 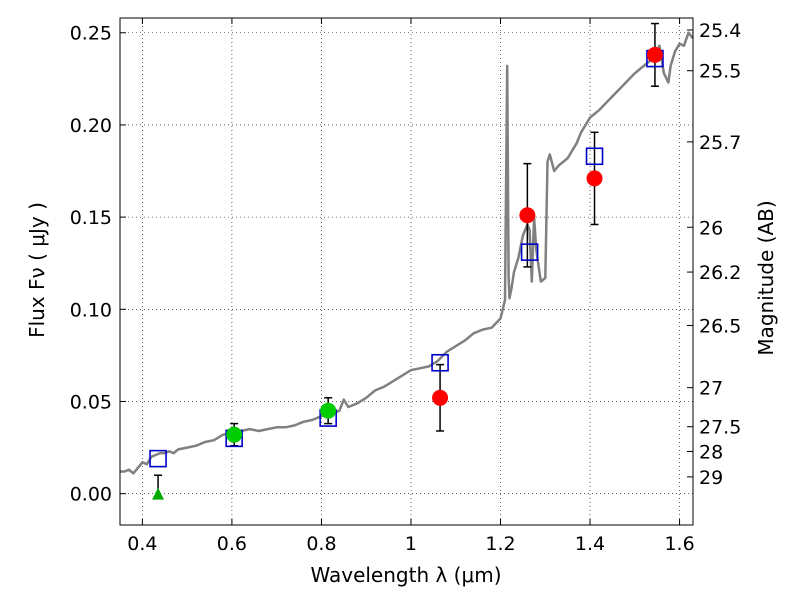 What do you see at coordinates (405, 575) in the screenshot?
I see `x-axis-label: Wavelength λ (μm)` at bounding box center [405, 575].